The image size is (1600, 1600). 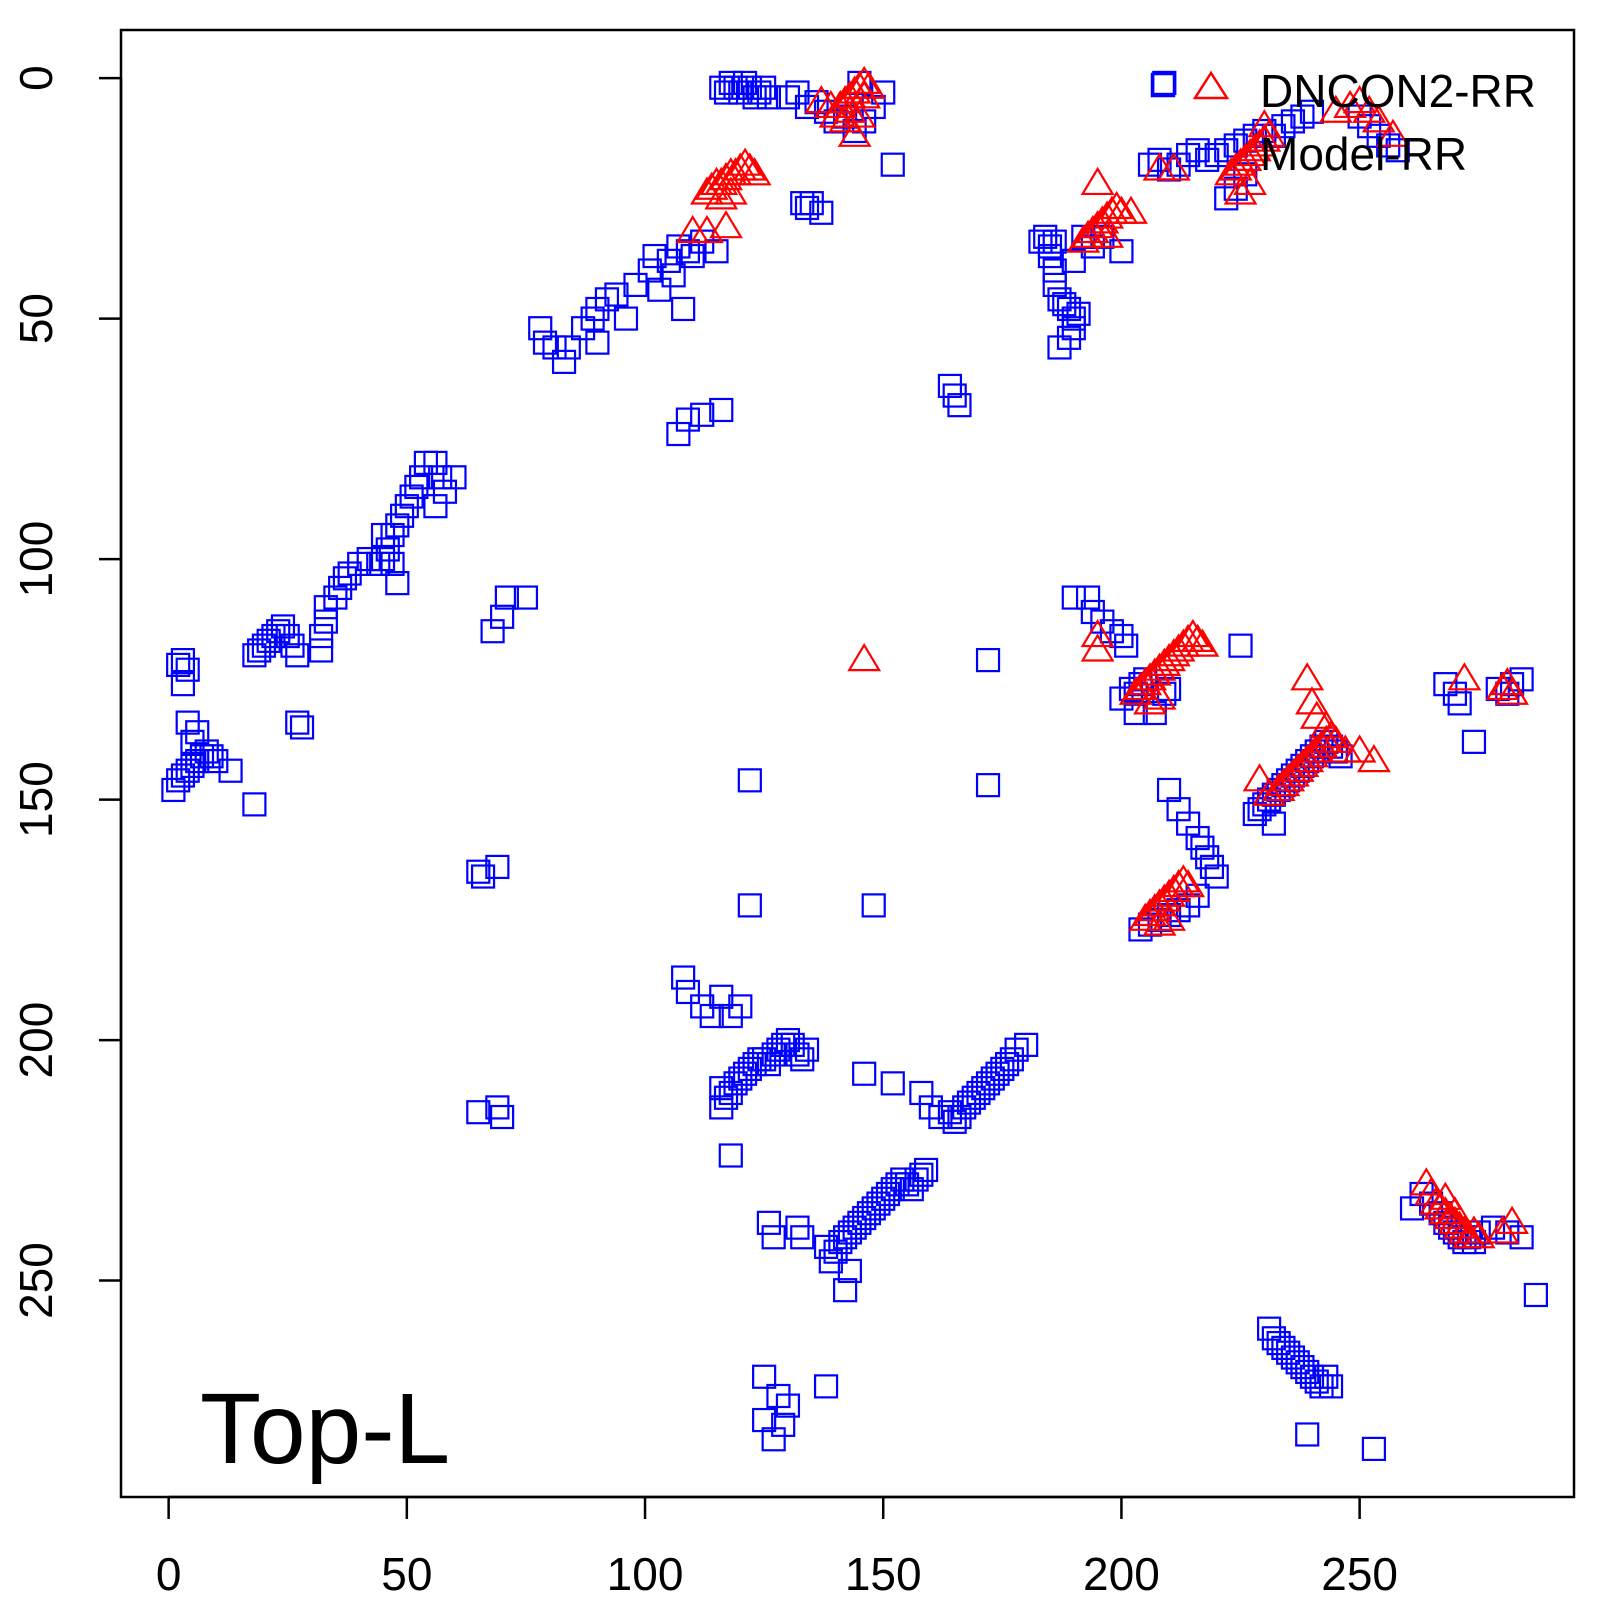 I want to click on x-tick-label: 0, so click(x=169, y=1574).